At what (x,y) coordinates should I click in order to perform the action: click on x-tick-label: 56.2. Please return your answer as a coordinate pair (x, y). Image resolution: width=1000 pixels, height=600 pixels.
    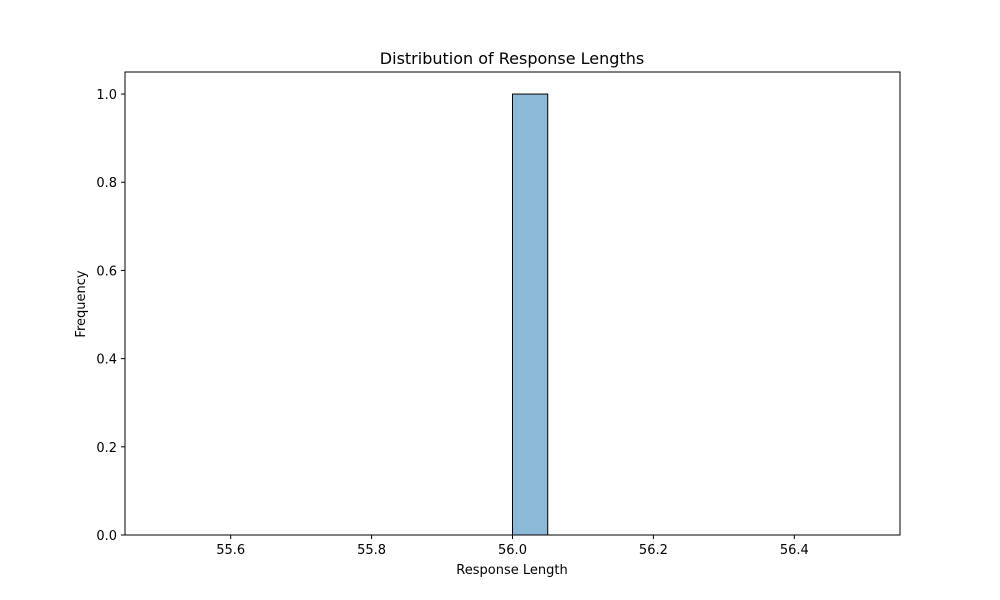
    Looking at the image, I should click on (653, 550).